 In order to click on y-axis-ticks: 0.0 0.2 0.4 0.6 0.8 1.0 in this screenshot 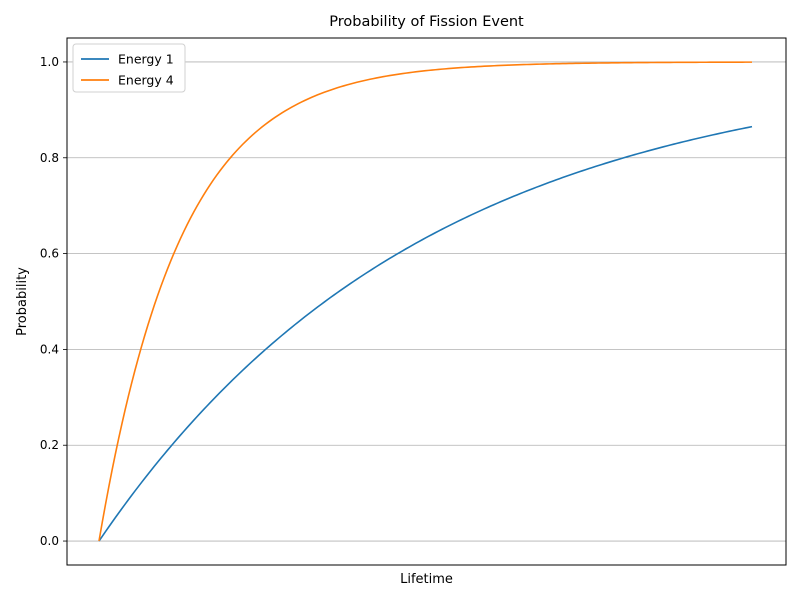, I will do `click(53, 301)`.